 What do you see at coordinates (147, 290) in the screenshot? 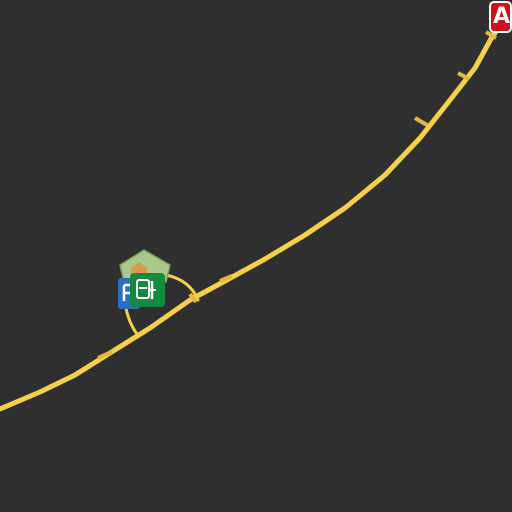
I see `transit-station-icon` at bounding box center [147, 290].